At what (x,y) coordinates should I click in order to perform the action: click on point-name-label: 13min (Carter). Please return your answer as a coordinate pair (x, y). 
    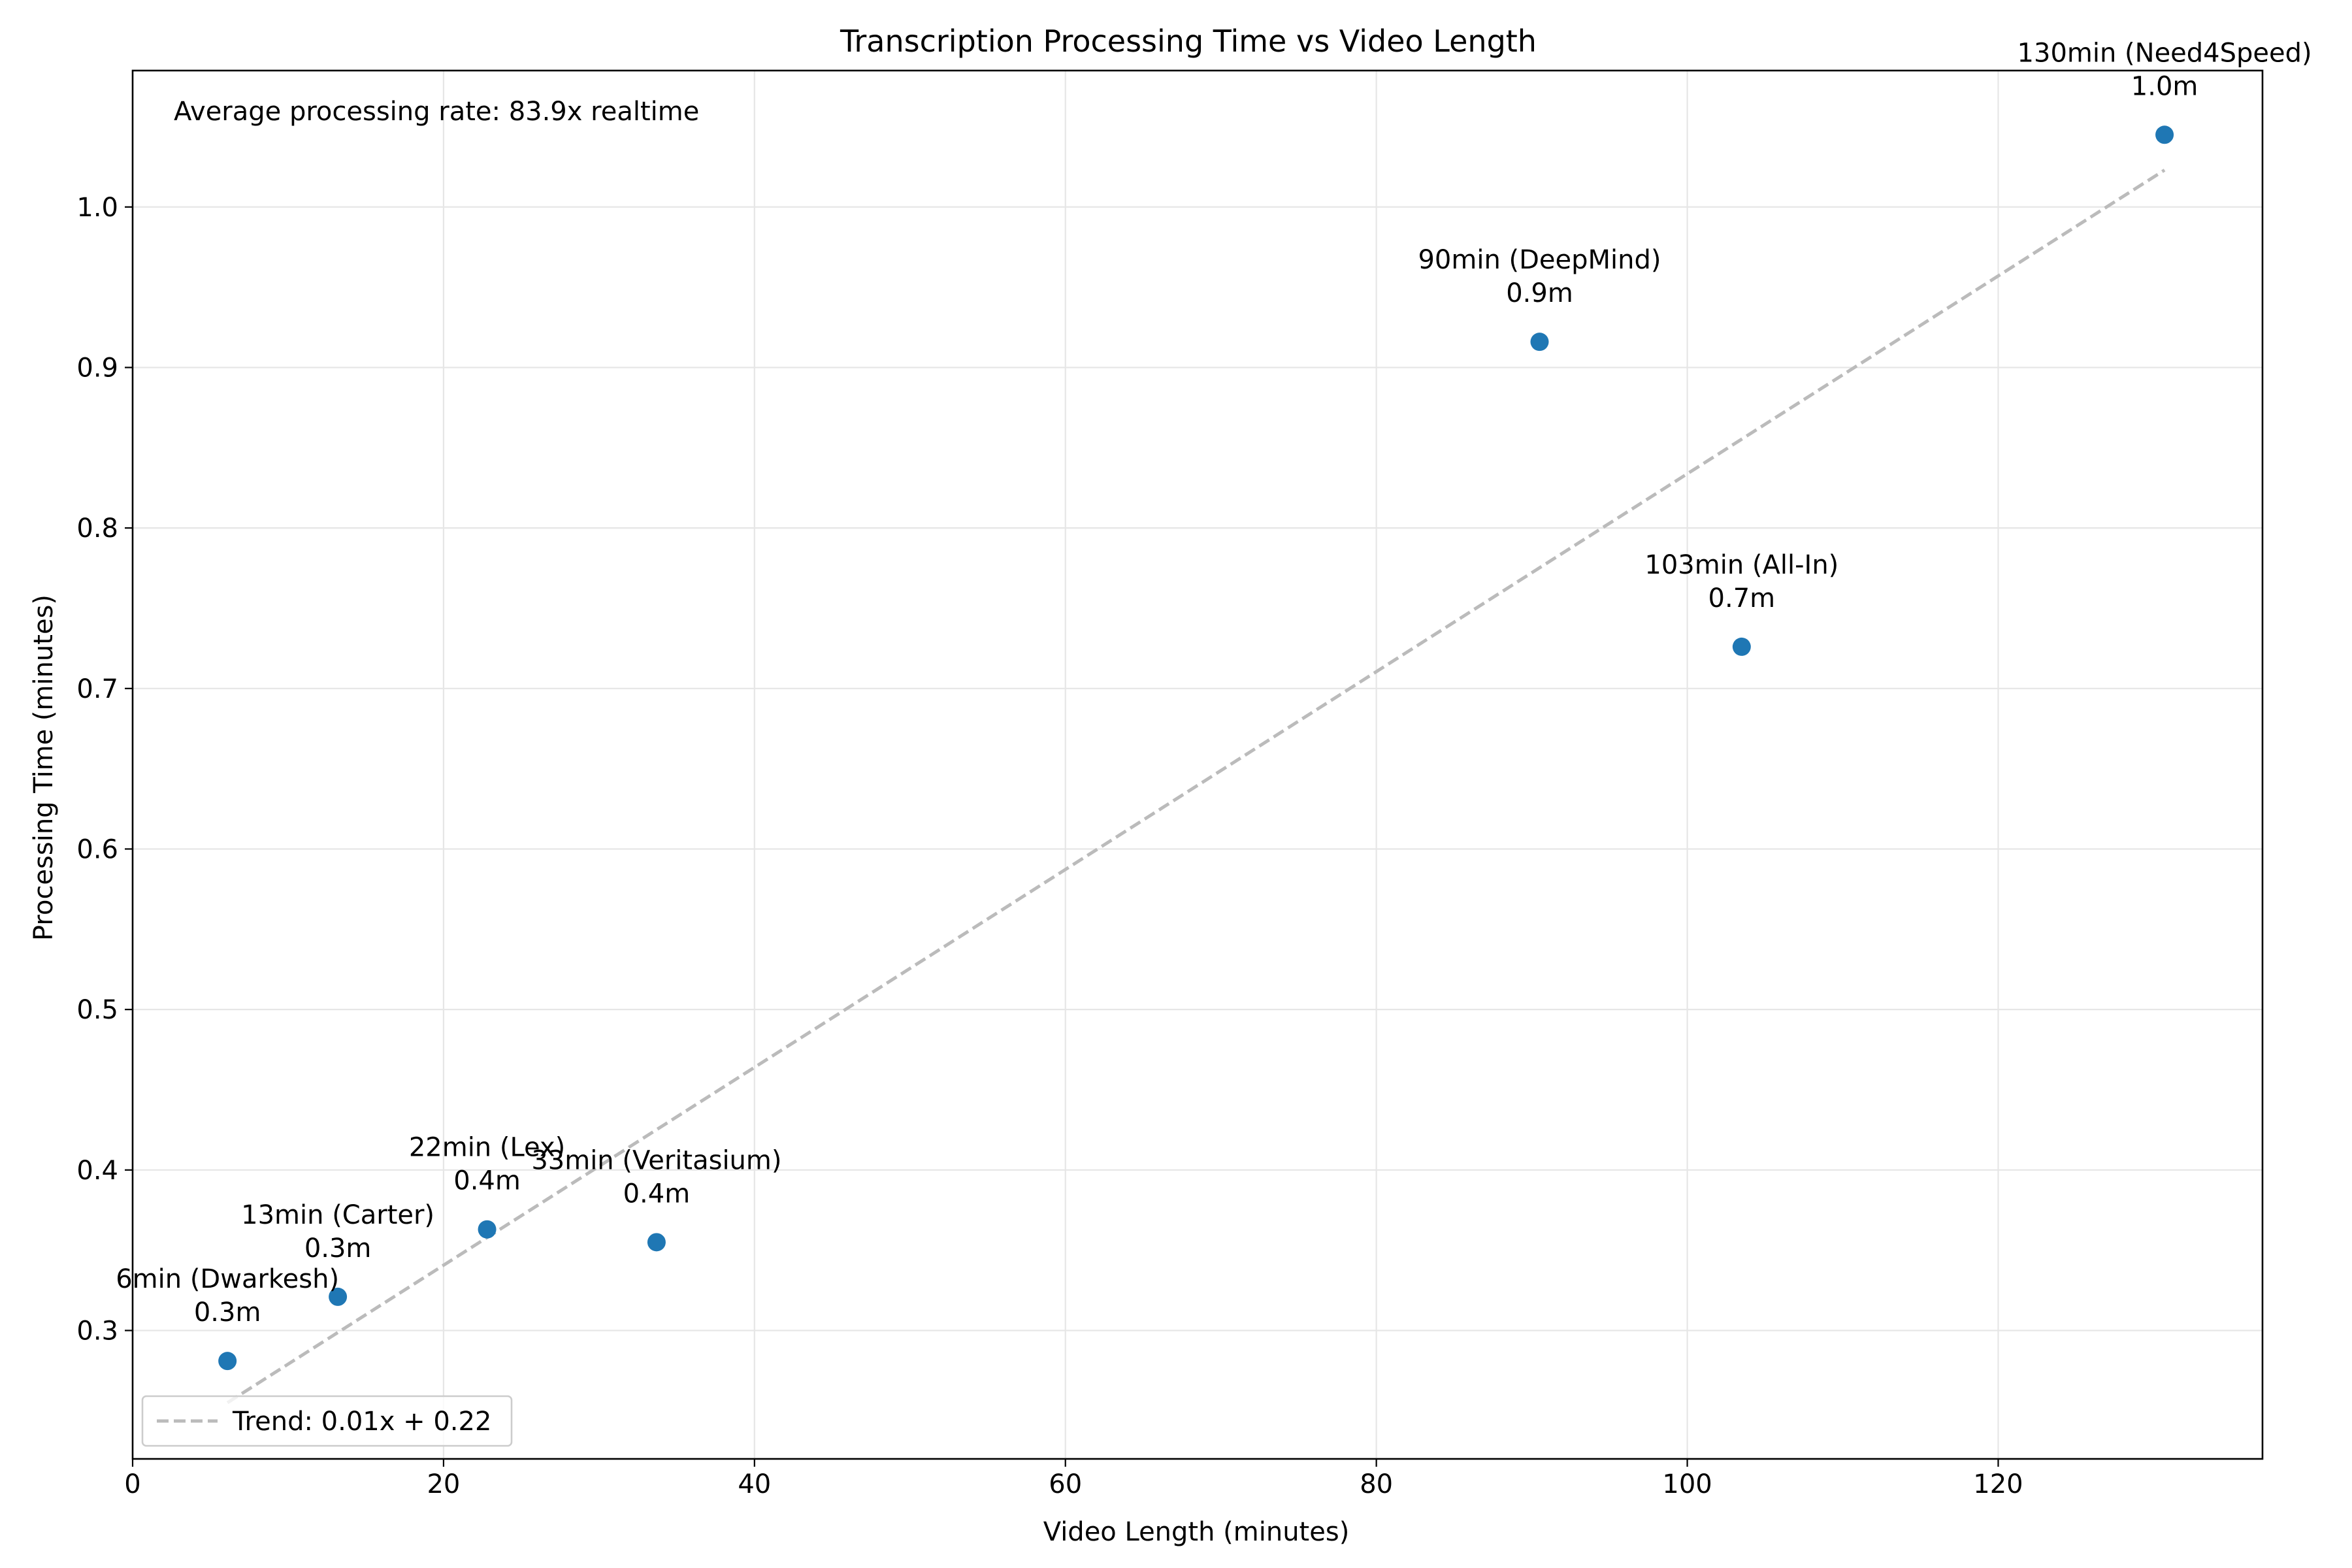
    Looking at the image, I should click on (337, 1215).